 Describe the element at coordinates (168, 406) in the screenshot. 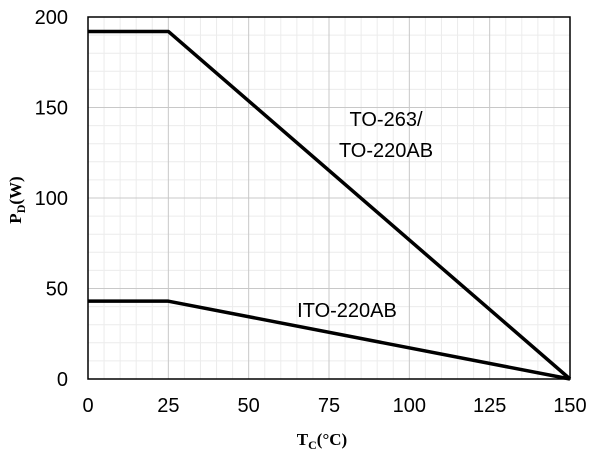

I see `x-tick-label: 25` at that location.